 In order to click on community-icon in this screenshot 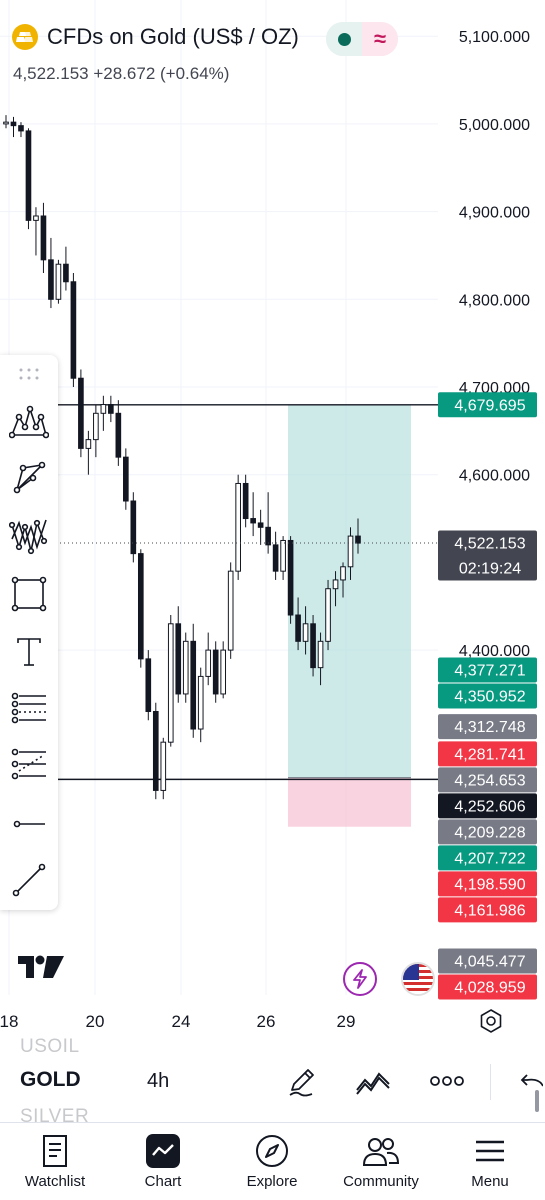, I will do `click(381, 1152)`.